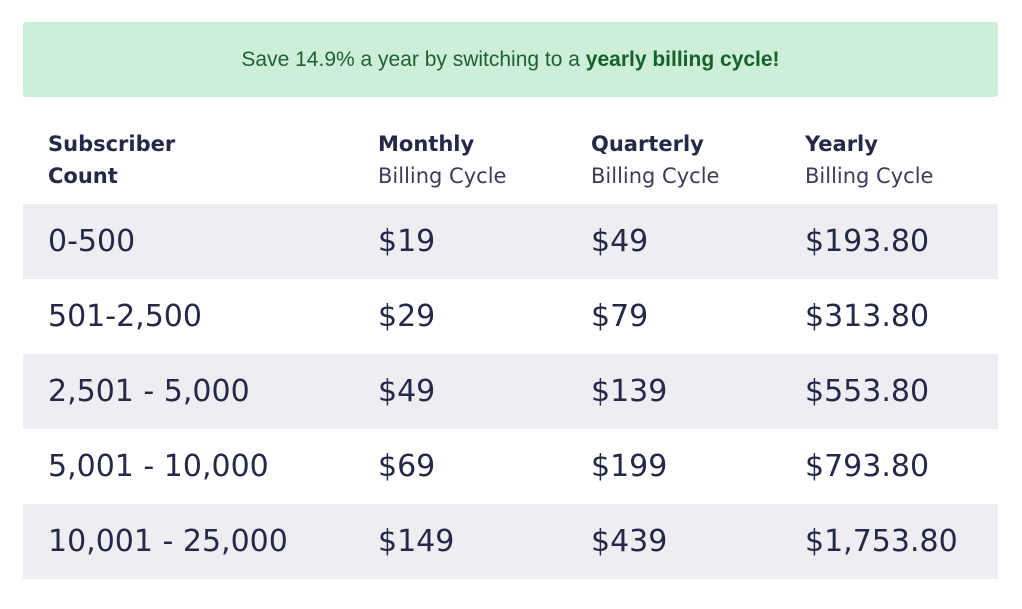 This screenshot has height=609, width=1022. What do you see at coordinates (510, 241) in the screenshot?
I see `table-row: 0-500 $19 $49 $193.80` at bounding box center [510, 241].